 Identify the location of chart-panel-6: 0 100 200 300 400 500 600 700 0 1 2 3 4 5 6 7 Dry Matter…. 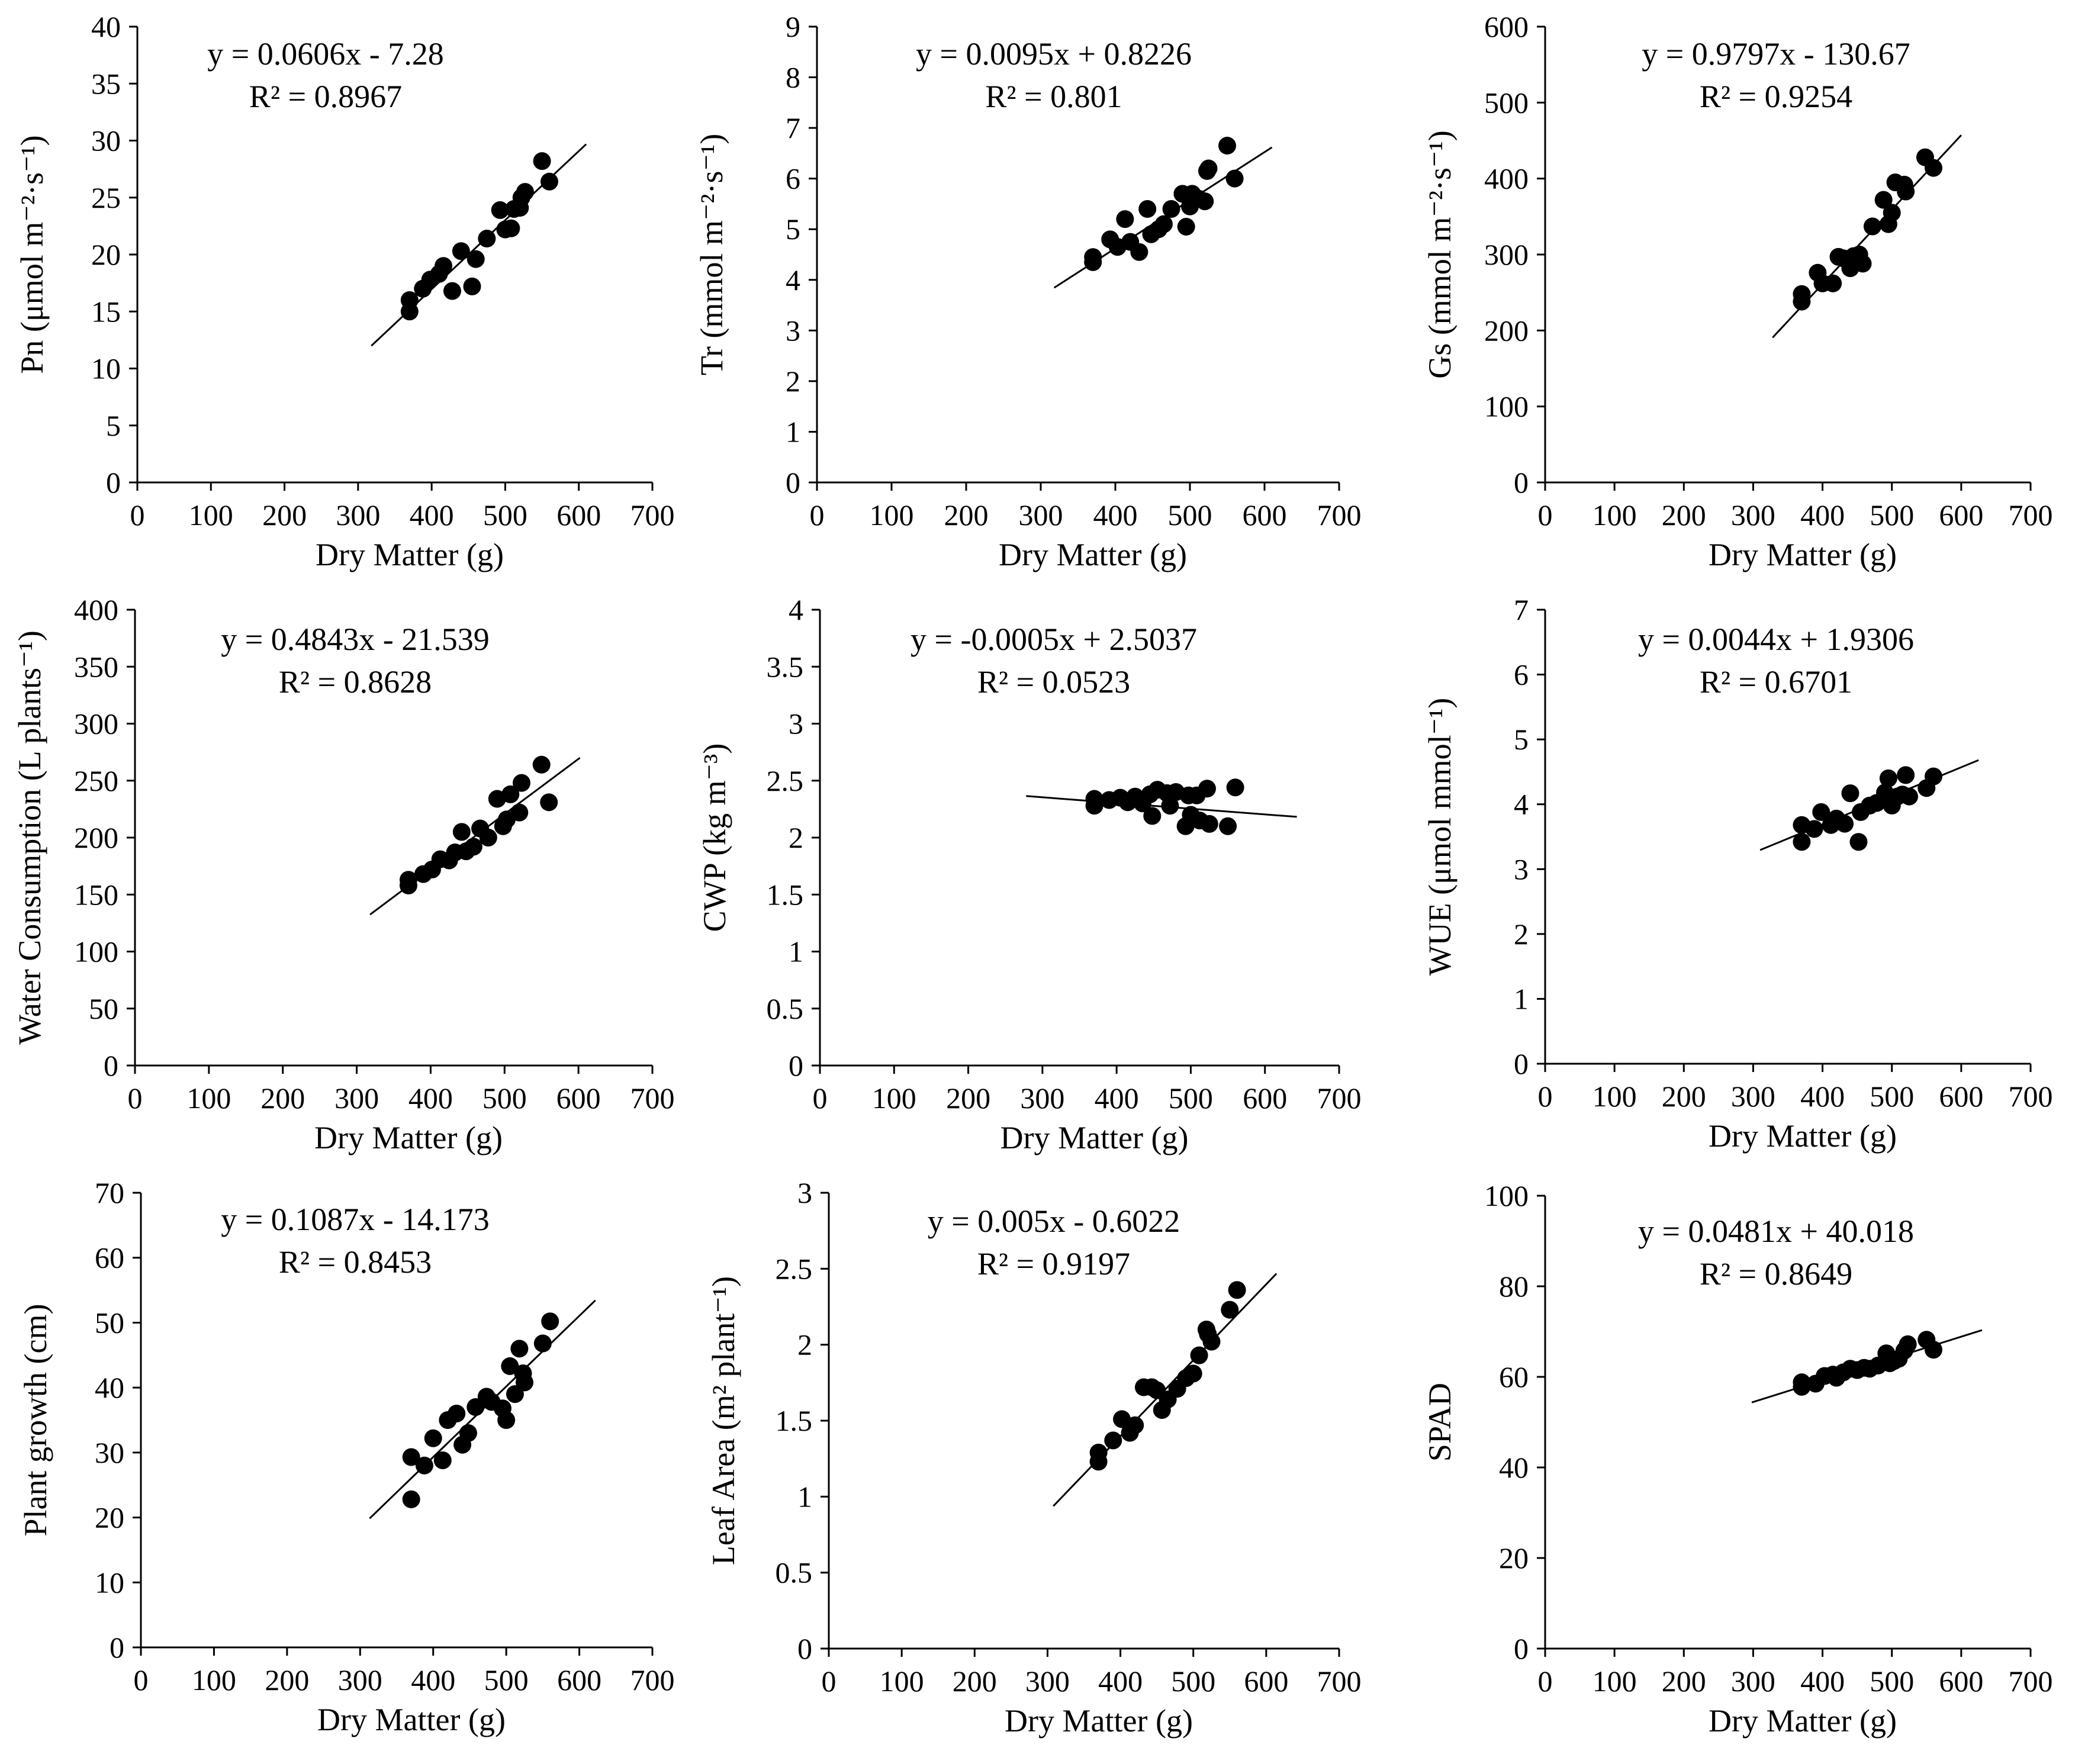
(1737, 873).